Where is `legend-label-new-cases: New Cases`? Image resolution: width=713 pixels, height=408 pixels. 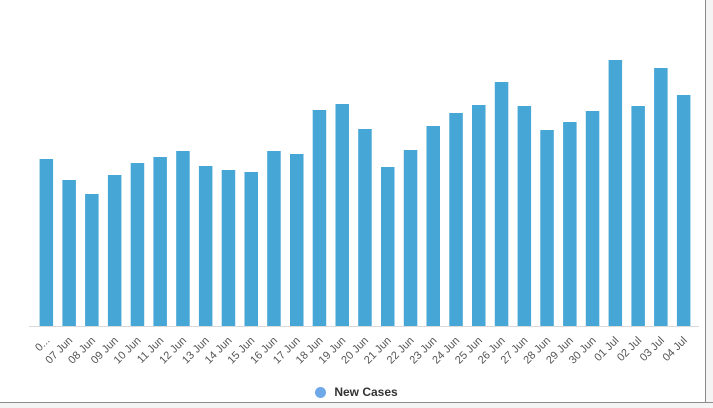
legend-label-new-cases: New Cases is located at coordinates (366, 392).